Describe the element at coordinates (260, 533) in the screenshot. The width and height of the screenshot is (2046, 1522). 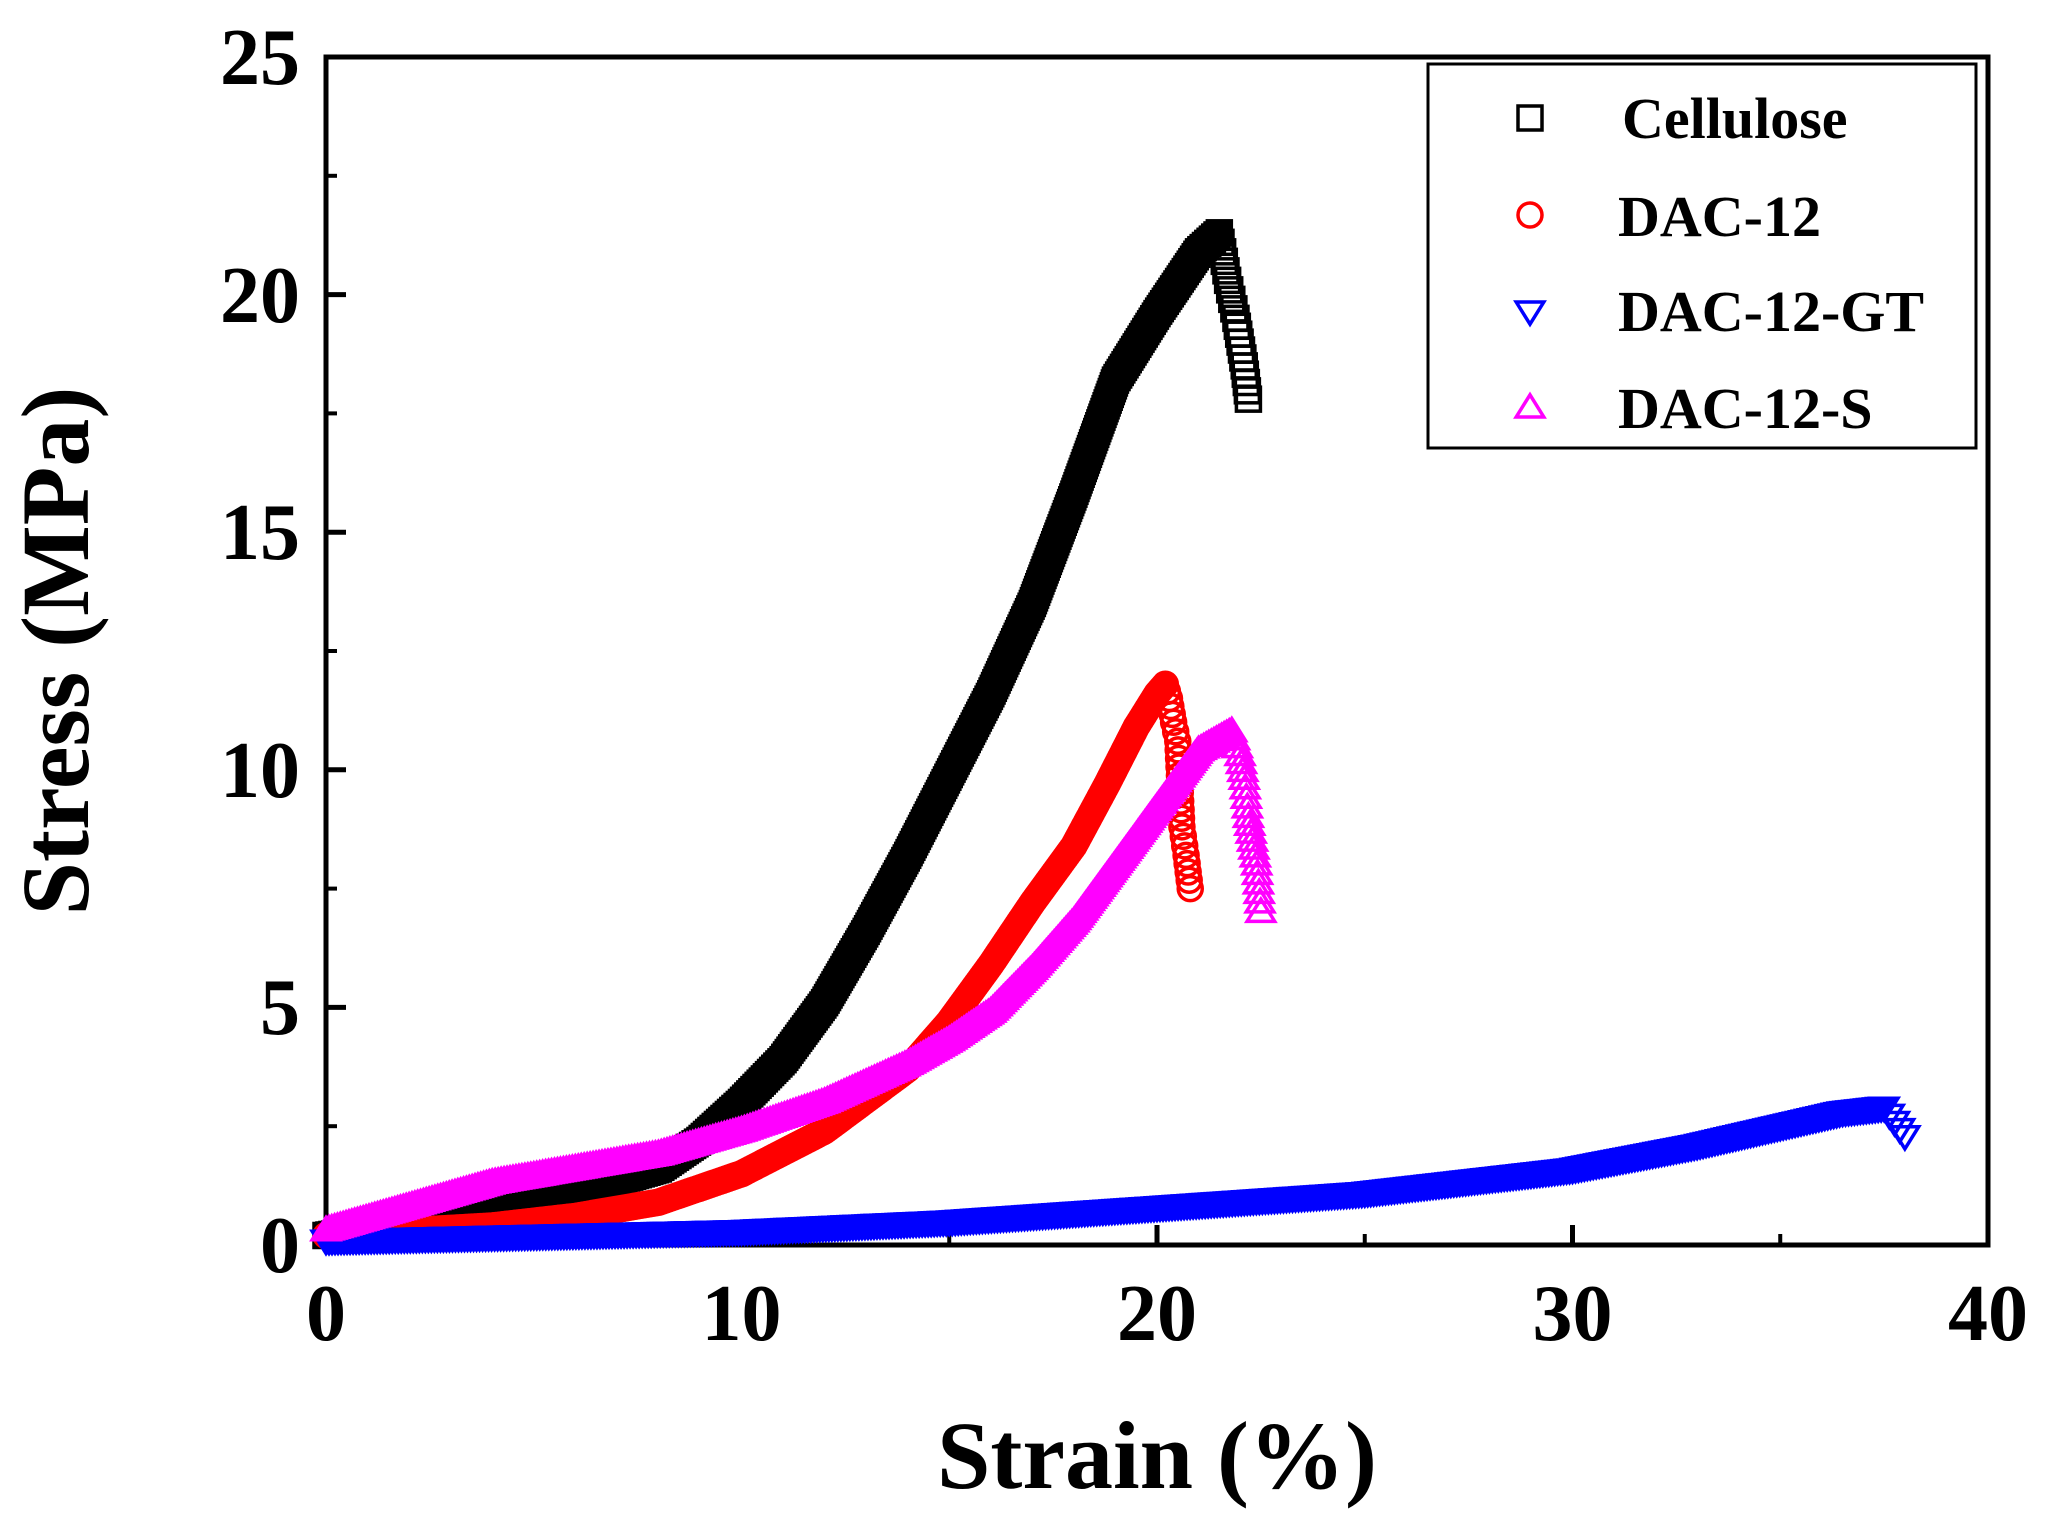
I see `y-tick-label: 15` at that location.